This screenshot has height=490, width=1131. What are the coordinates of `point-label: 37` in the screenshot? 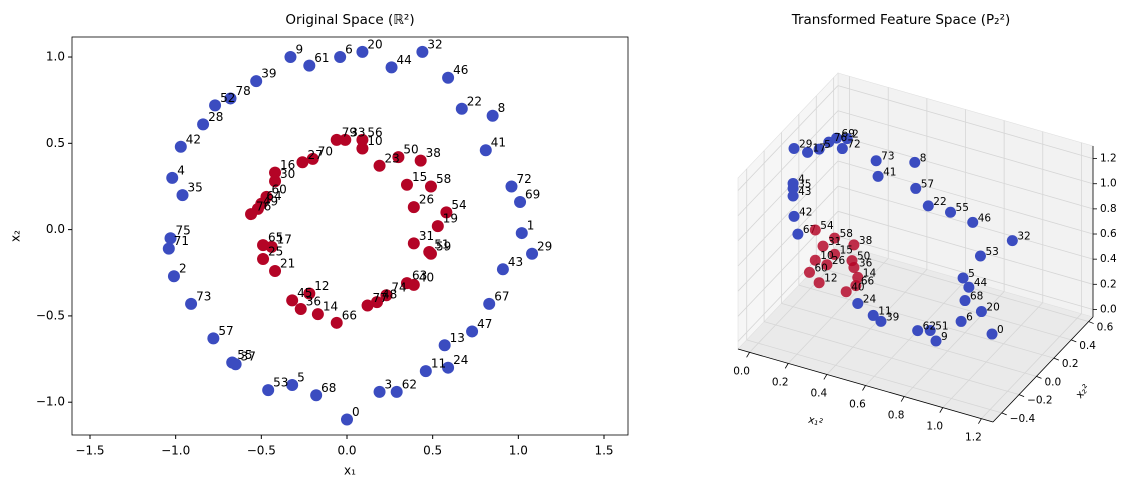 It's located at (248, 357).